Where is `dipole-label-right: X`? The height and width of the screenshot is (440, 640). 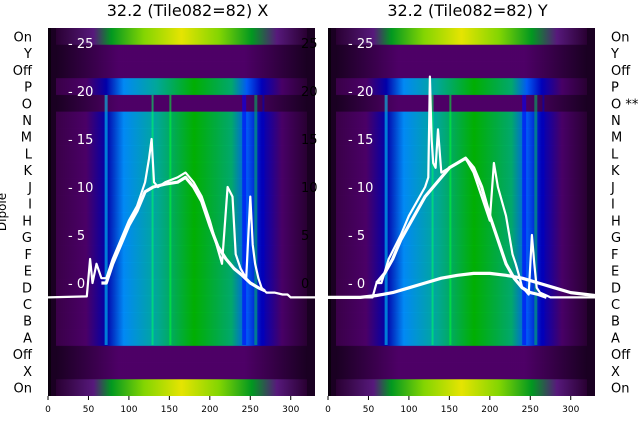
dipole-label-right: X is located at coordinates (615, 372).